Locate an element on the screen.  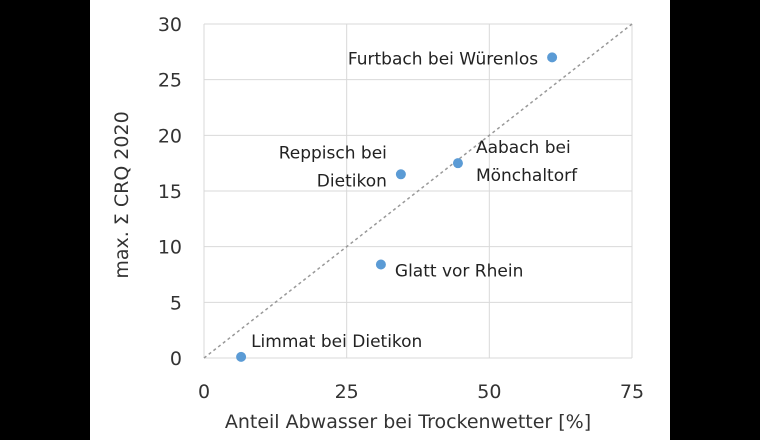
x-tick-label: 0 is located at coordinates (204, 392).